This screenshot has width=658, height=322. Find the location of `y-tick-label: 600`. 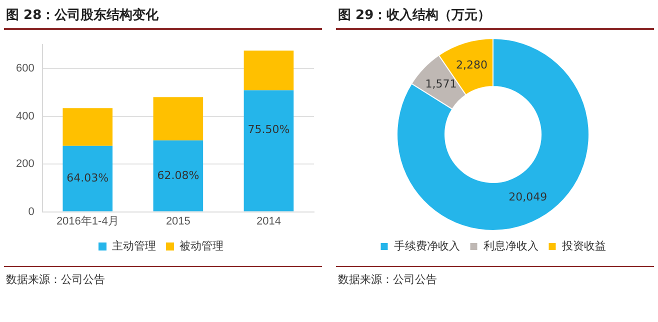

y-tick-label: 600 is located at coordinates (25, 68).